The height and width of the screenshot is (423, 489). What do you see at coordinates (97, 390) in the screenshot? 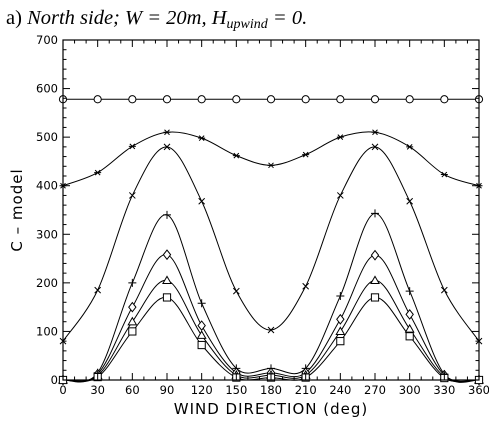
I see `x-tick-label: 30` at bounding box center [97, 390].